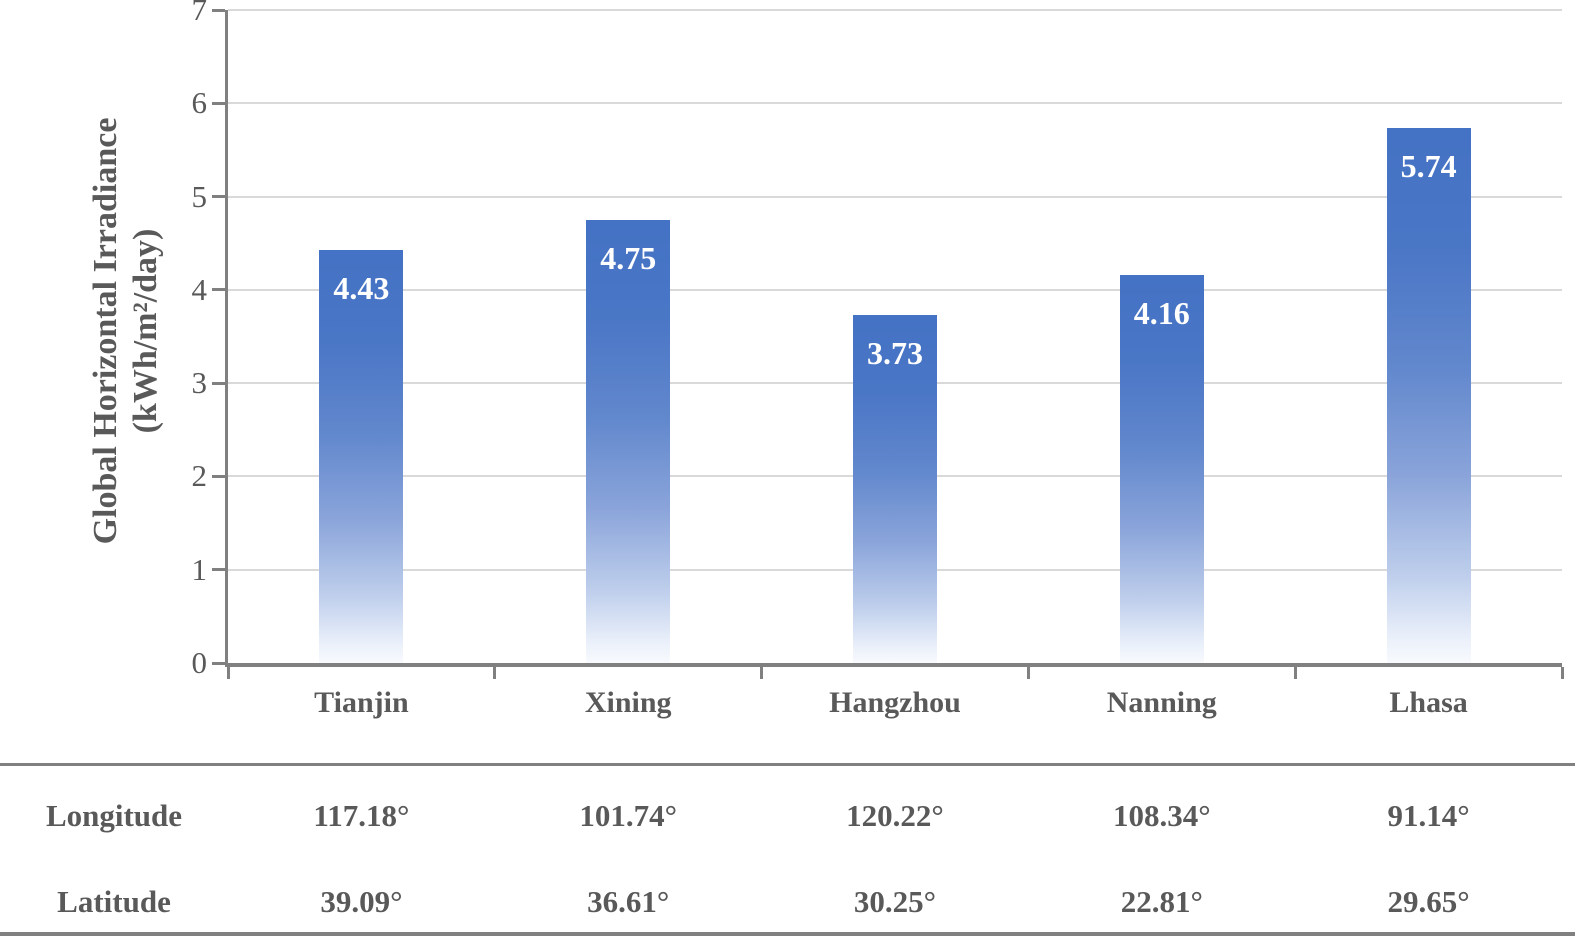 The height and width of the screenshot is (946, 1575). Describe the element at coordinates (361, 815) in the screenshot. I see `table-cell-longitude-tianjin: 117.18°` at that location.